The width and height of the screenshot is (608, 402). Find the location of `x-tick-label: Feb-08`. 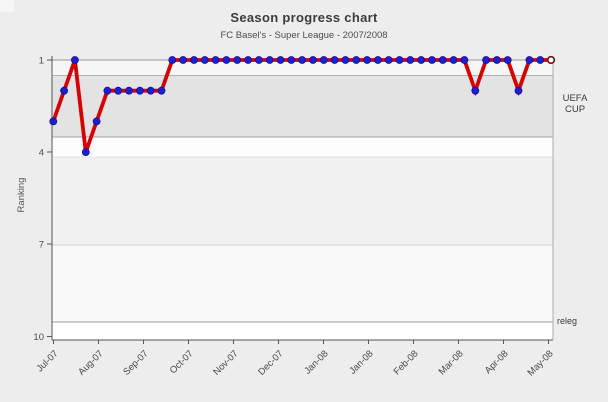

x-tick-label: Feb-08 is located at coordinates (406, 362).